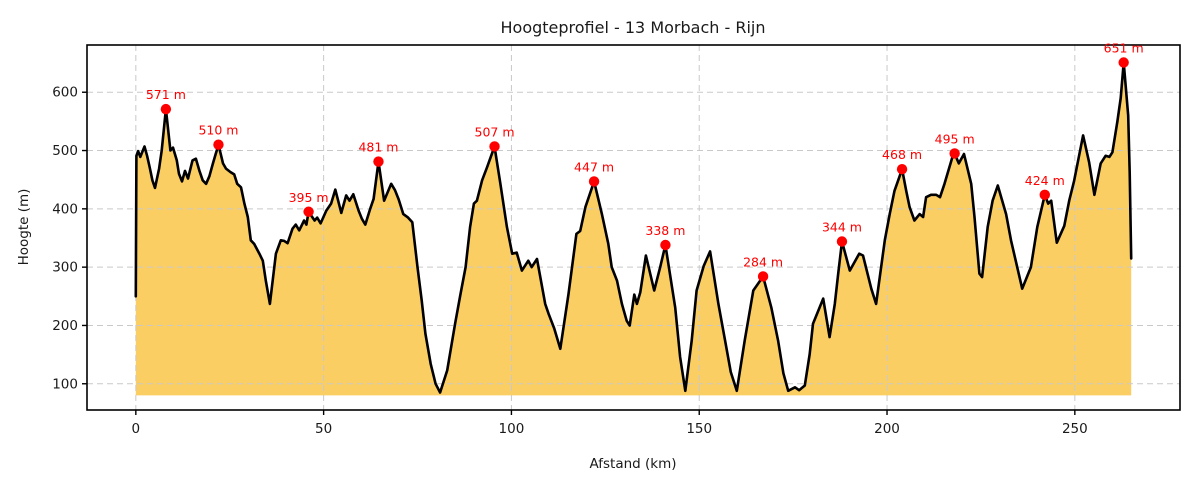 The image size is (1200, 480). I want to click on peak-label: 571 m, so click(166, 94).